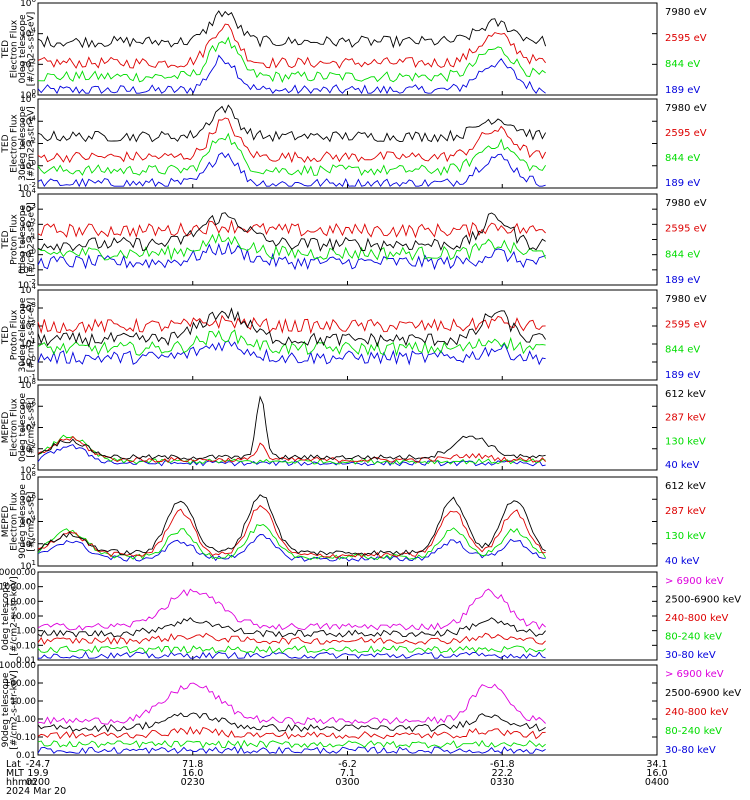  I want to click on ylabel-line: [#/cm2-s-str-keV], so click(15, 615).